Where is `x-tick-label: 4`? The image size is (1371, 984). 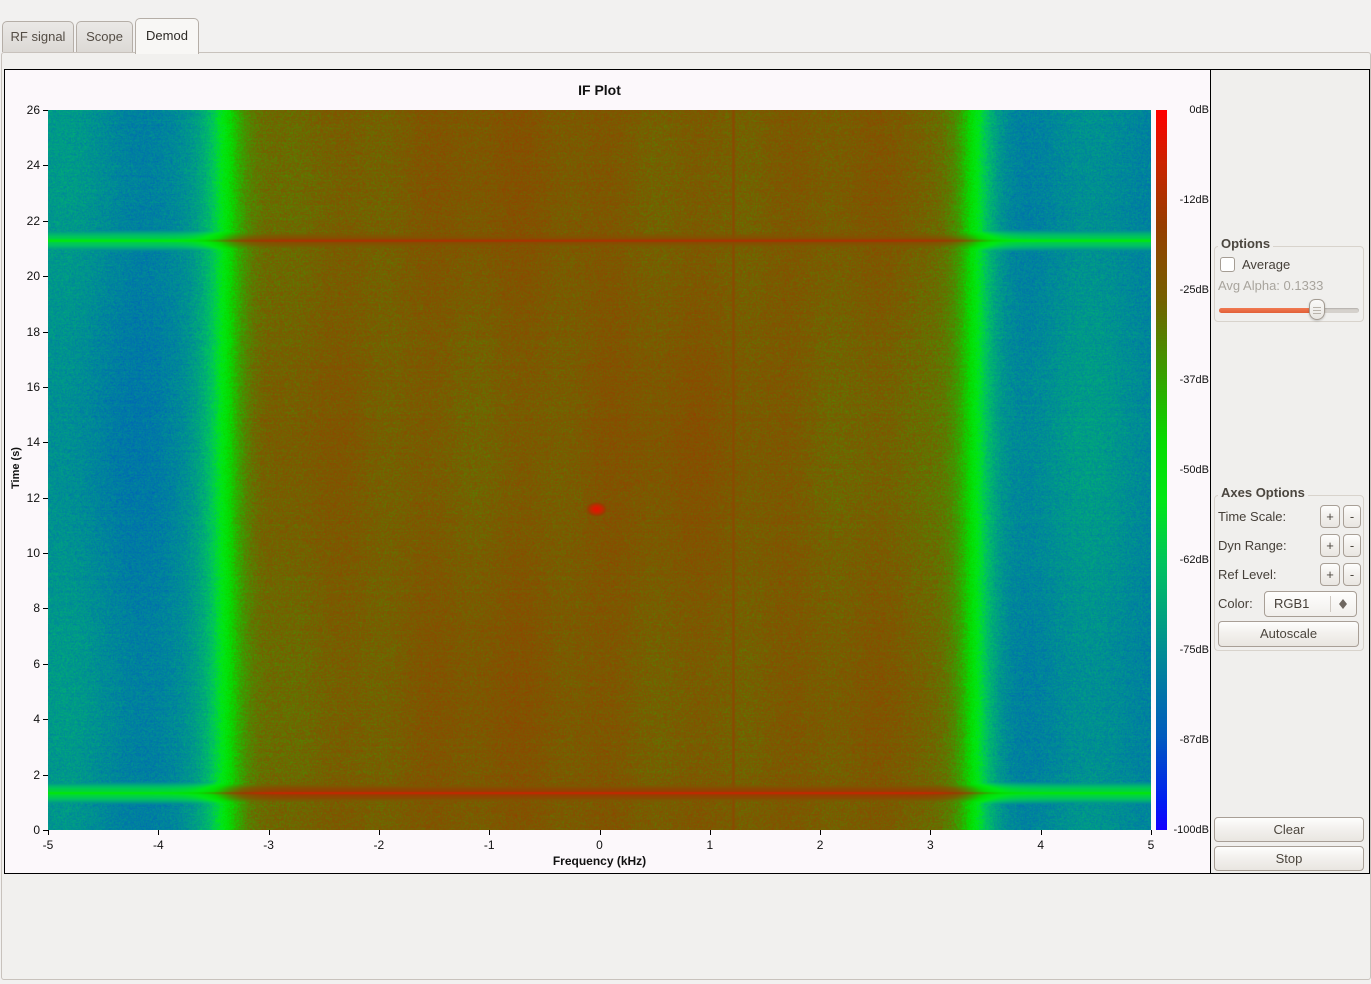
x-tick-label: 4 is located at coordinates (1041, 845).